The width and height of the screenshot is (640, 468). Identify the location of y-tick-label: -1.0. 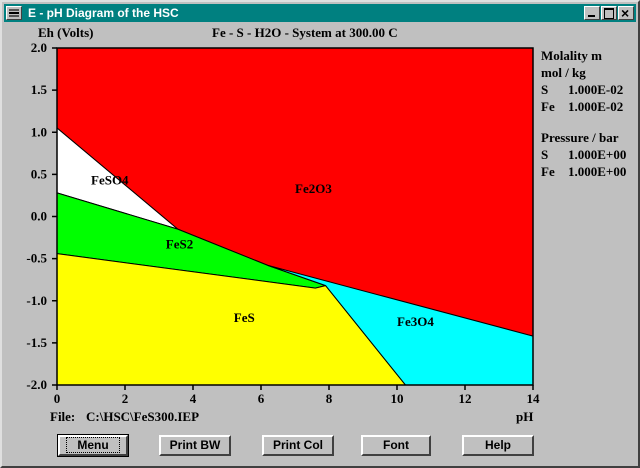
(36, 300).